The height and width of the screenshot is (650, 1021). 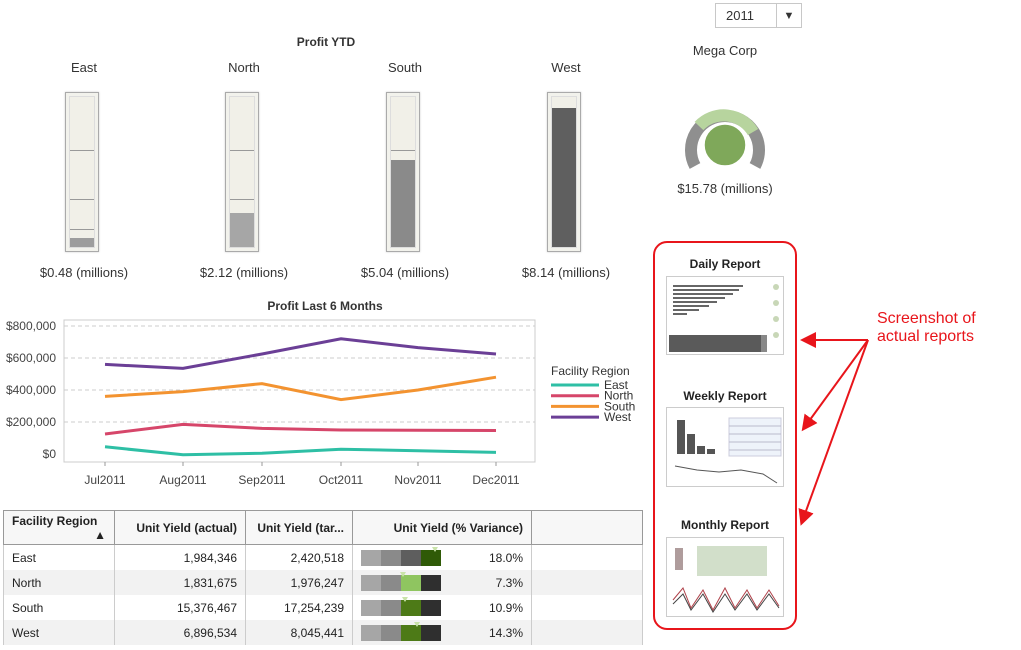 I want to click on year-value: 2011, so click(x=740, y=15).